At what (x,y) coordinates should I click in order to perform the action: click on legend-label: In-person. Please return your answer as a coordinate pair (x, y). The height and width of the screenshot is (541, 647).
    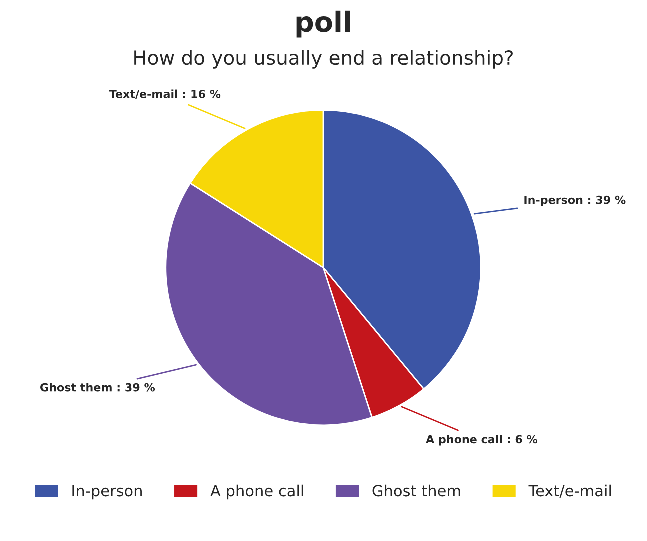
    Looking at the image, I should click on (107, 492).